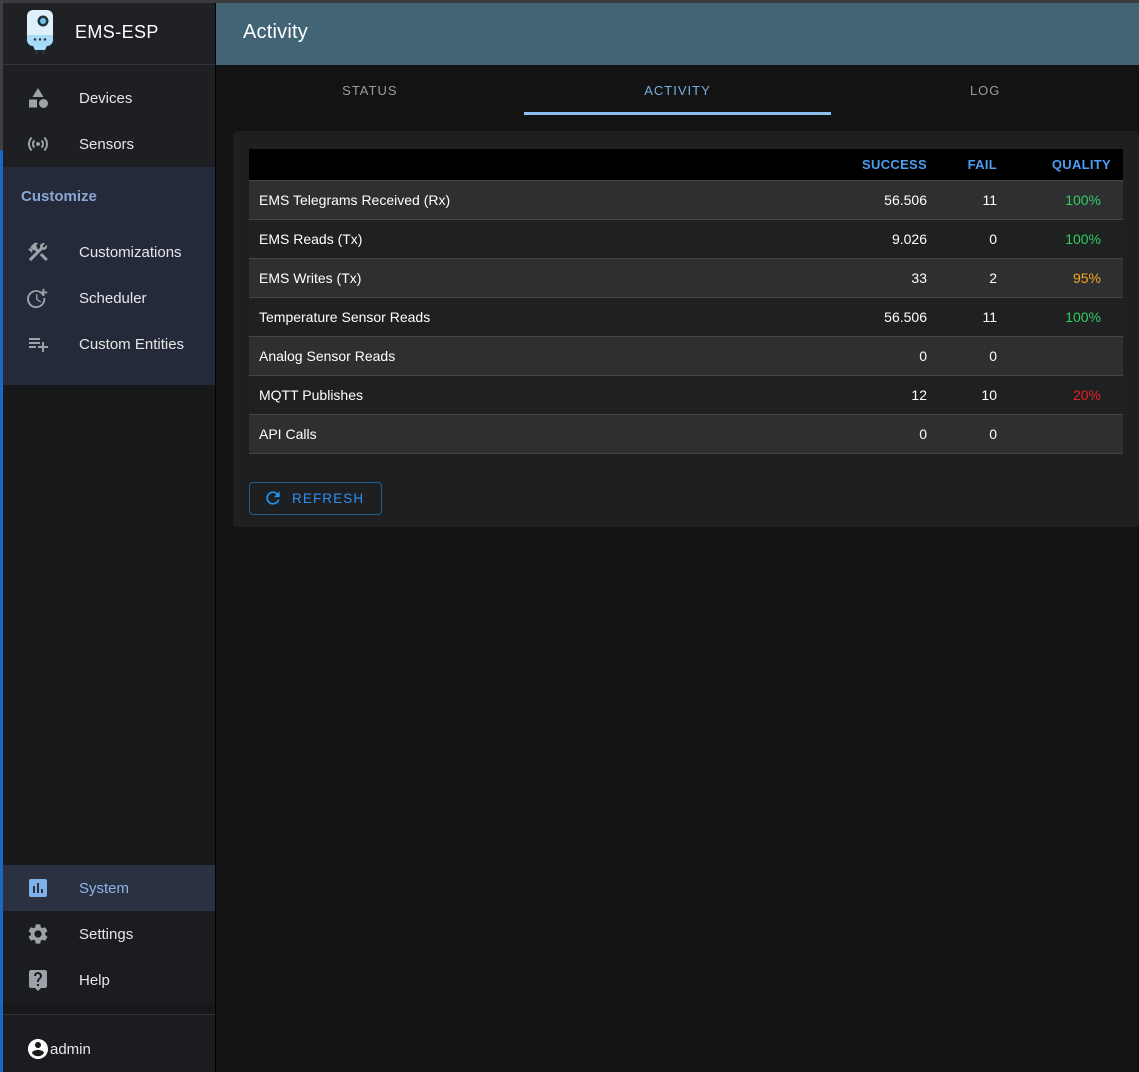 The height and width of the screenshot is (1072, 1139). I want to click on metric-quality: 20%, so click(1063, 394).